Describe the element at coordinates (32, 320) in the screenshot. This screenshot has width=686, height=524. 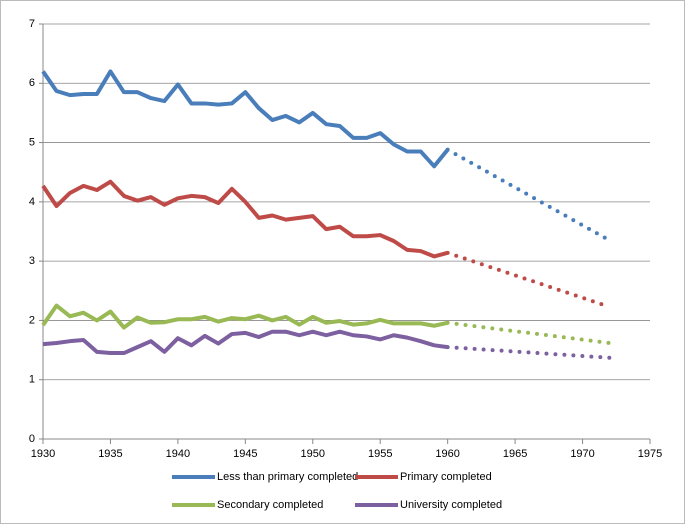
I see `y-tick-label: 2` at that location.